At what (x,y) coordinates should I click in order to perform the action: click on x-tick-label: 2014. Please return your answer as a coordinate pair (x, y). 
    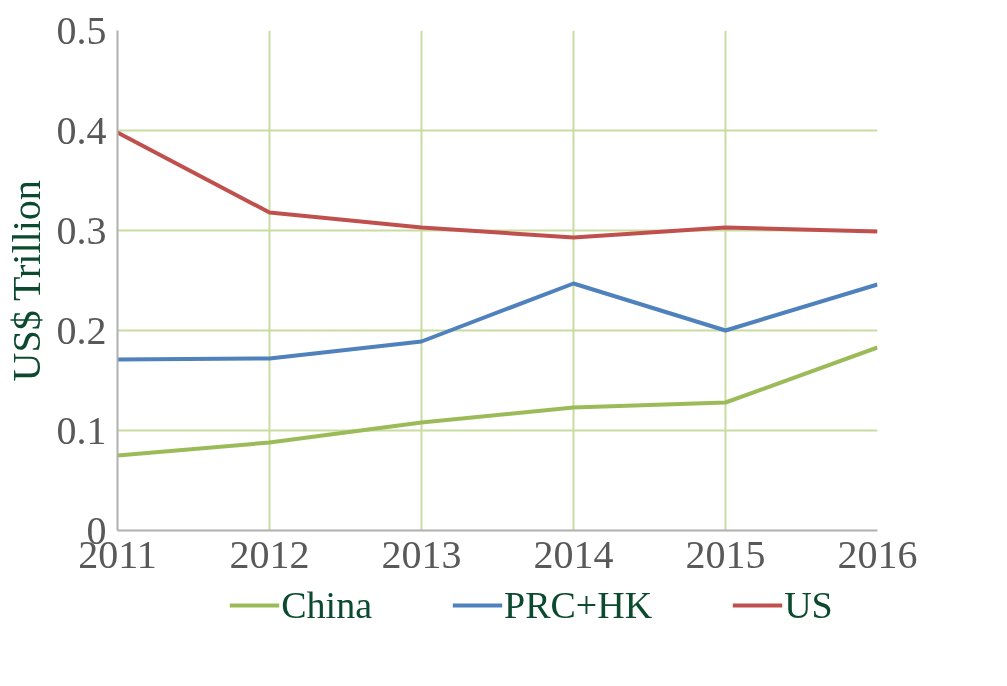
    Looking at the image, I should click on (573, 554).